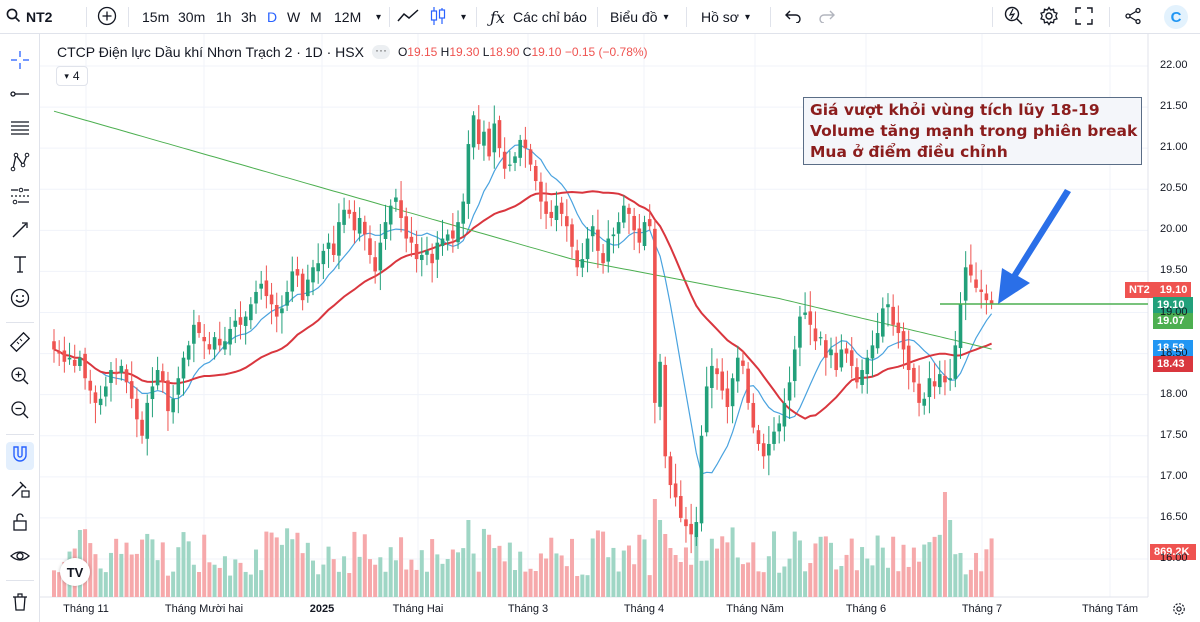 The width and height of the screenshot is (1200, 622). I want to click on zoom-out-tool, so click(20, 412).